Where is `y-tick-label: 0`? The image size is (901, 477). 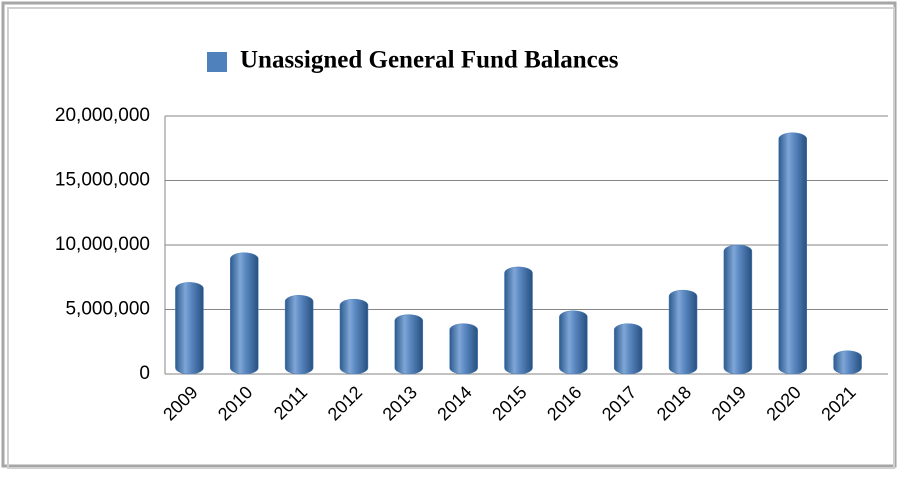
y-tick-label: 0 is located at coordinates (144, 373).